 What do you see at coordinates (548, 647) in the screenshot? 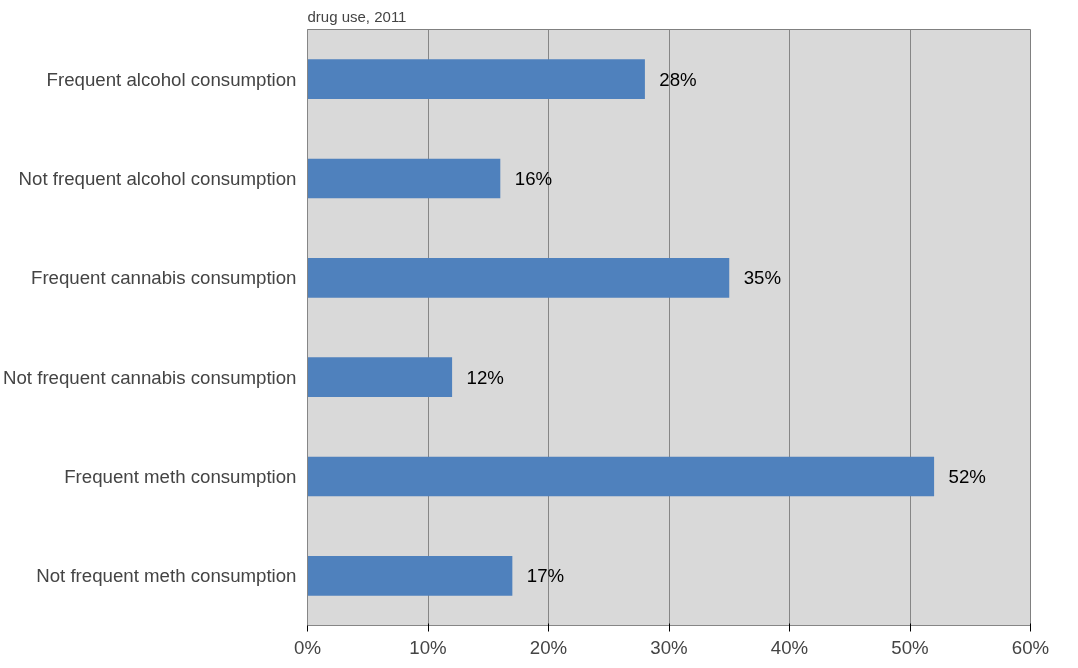
I see `x-tick-label: 20%` at bounding box center [548, 647].